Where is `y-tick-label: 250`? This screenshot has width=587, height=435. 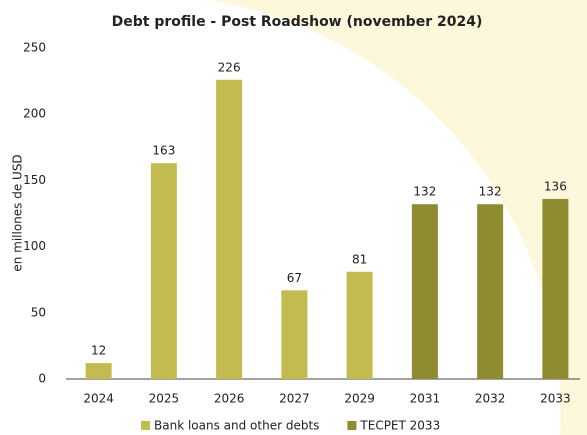
y-tick-label: 250 is located at coordinates (34, 48).